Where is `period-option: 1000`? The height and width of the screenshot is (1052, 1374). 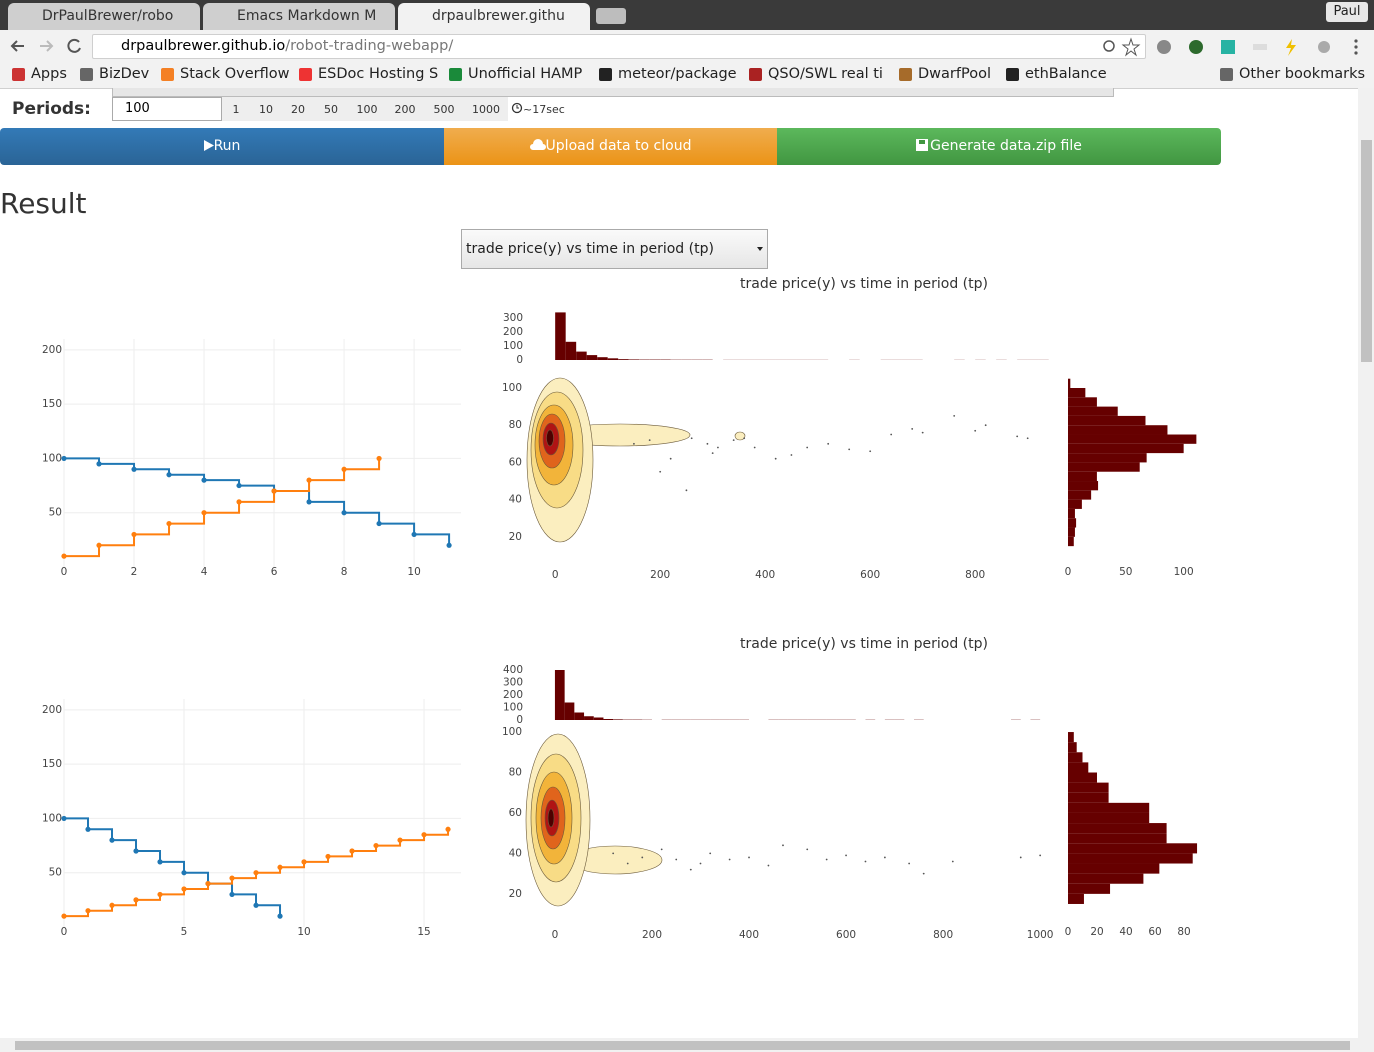
period-option: 1000 is located at coordinates (486, 109).